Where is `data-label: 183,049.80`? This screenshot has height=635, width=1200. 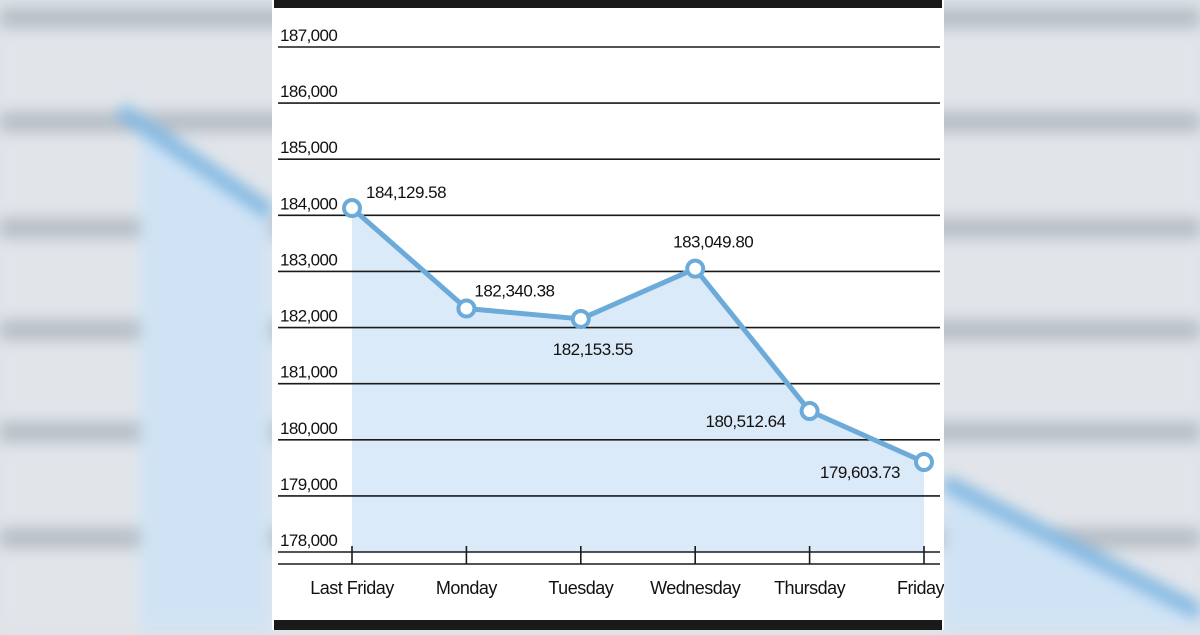
data-label: 183,049.80 is located at coordinates (713, 242).